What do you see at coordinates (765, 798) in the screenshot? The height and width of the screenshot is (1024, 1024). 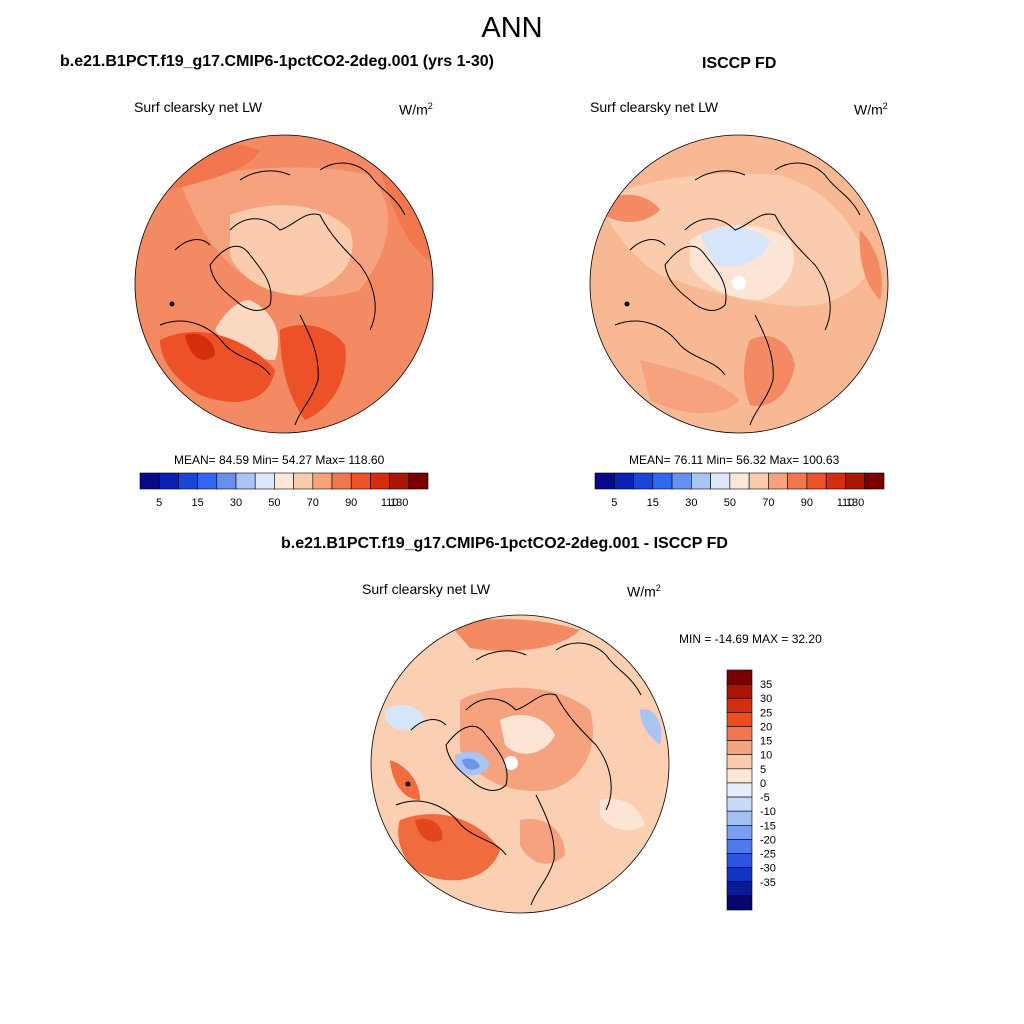 I see `colorbar-tick-label: -5` at bounding box center [765, 798].